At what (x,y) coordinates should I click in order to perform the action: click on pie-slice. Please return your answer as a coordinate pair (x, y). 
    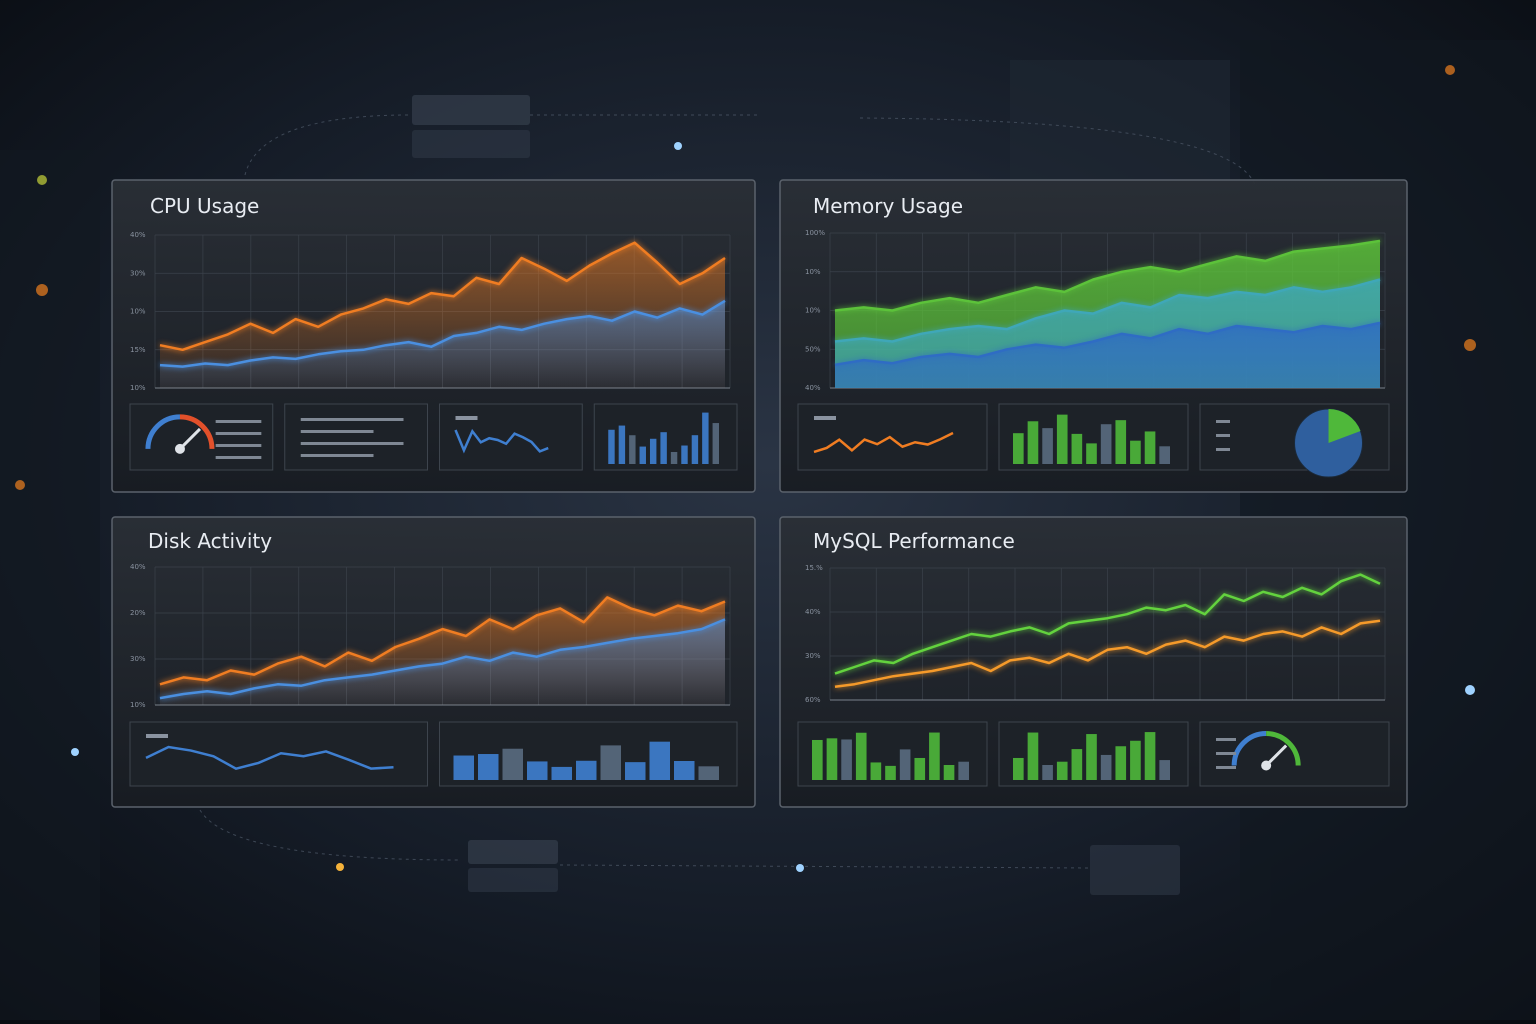
    Looking at the image, I should click on (1344, 425).